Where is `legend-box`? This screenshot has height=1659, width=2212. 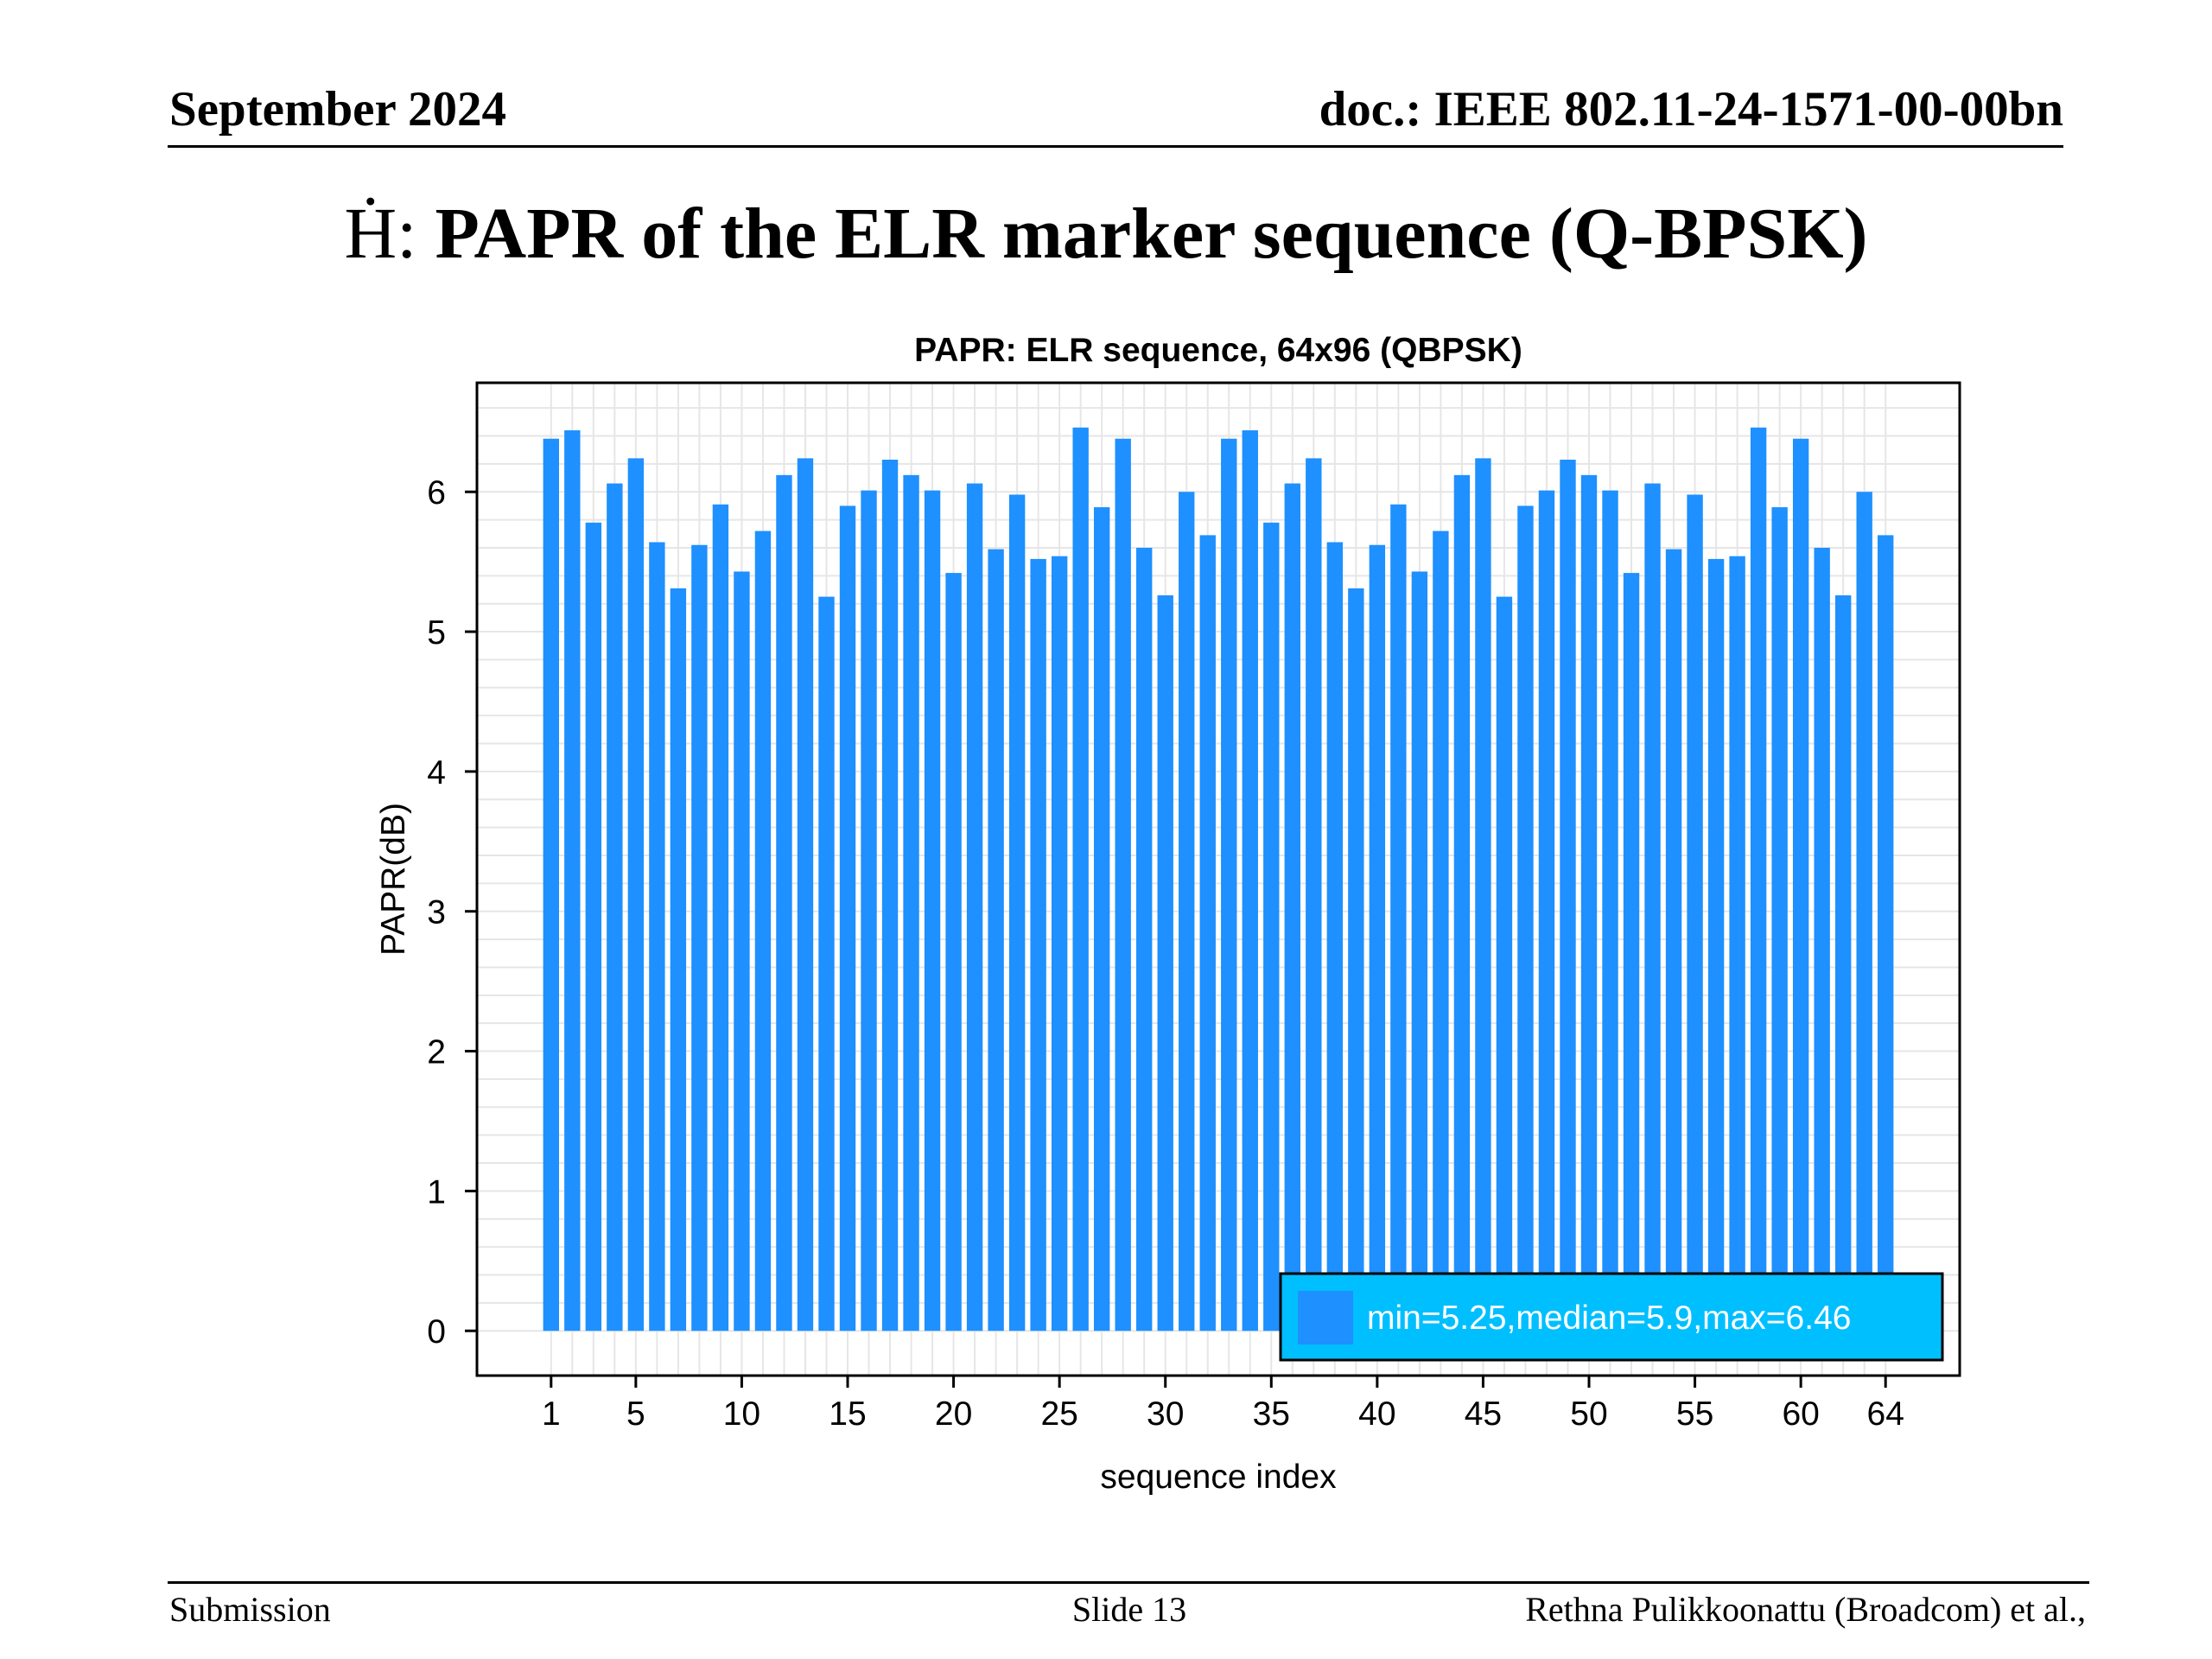 legend-box is located at coordinates (1611, 1317).